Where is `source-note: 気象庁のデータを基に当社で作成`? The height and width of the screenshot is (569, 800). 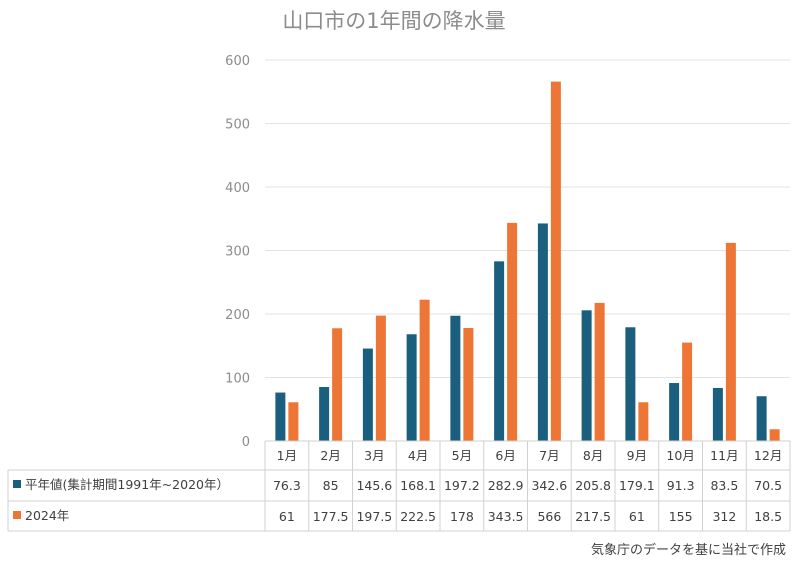 source-note: 気象庁のデータを基に当社で作成 is located at coordinates (688, 550).